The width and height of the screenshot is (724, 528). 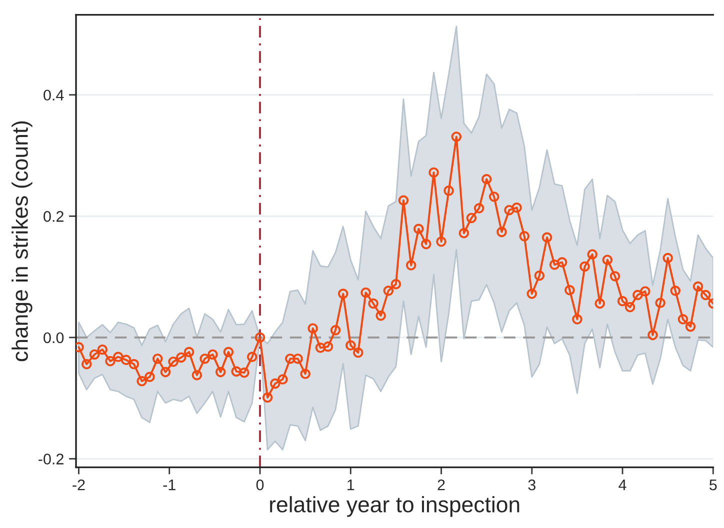 I want to click on x-tick-label: 0, so click(x=260, y=484).